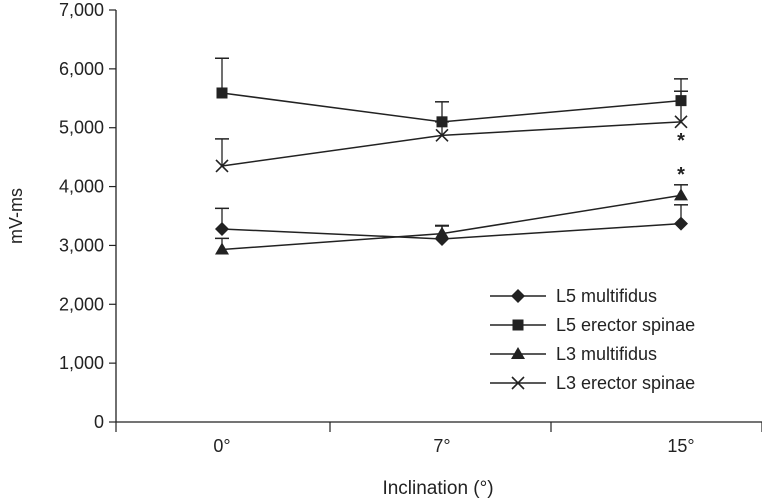  I want to click on y-tick-label: 0, so click(99, 422).